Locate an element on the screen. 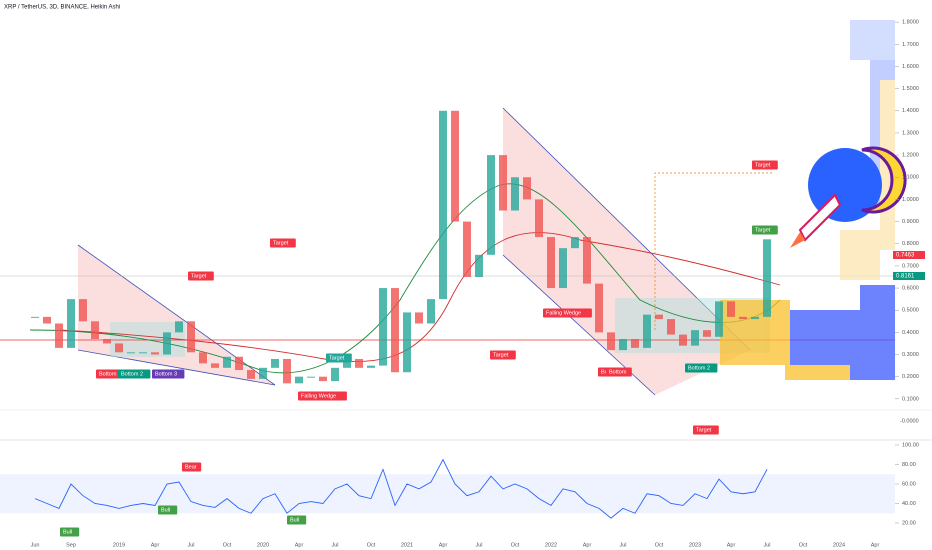 The width and height of the screenshot is (932, 550). annotation: Bottom is located at coordinates (618, 372).